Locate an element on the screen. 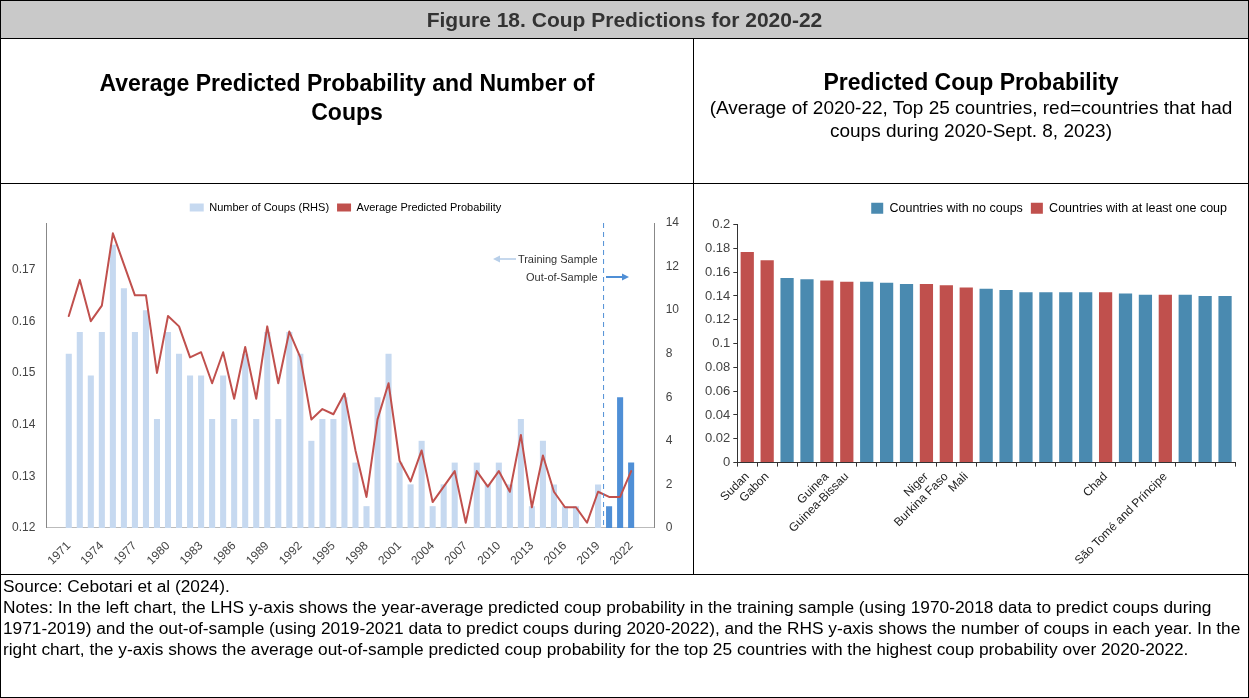 The width and height of the screenshot is (1249, 698). annotation: Training Sample is located at coordinates (557, 259).